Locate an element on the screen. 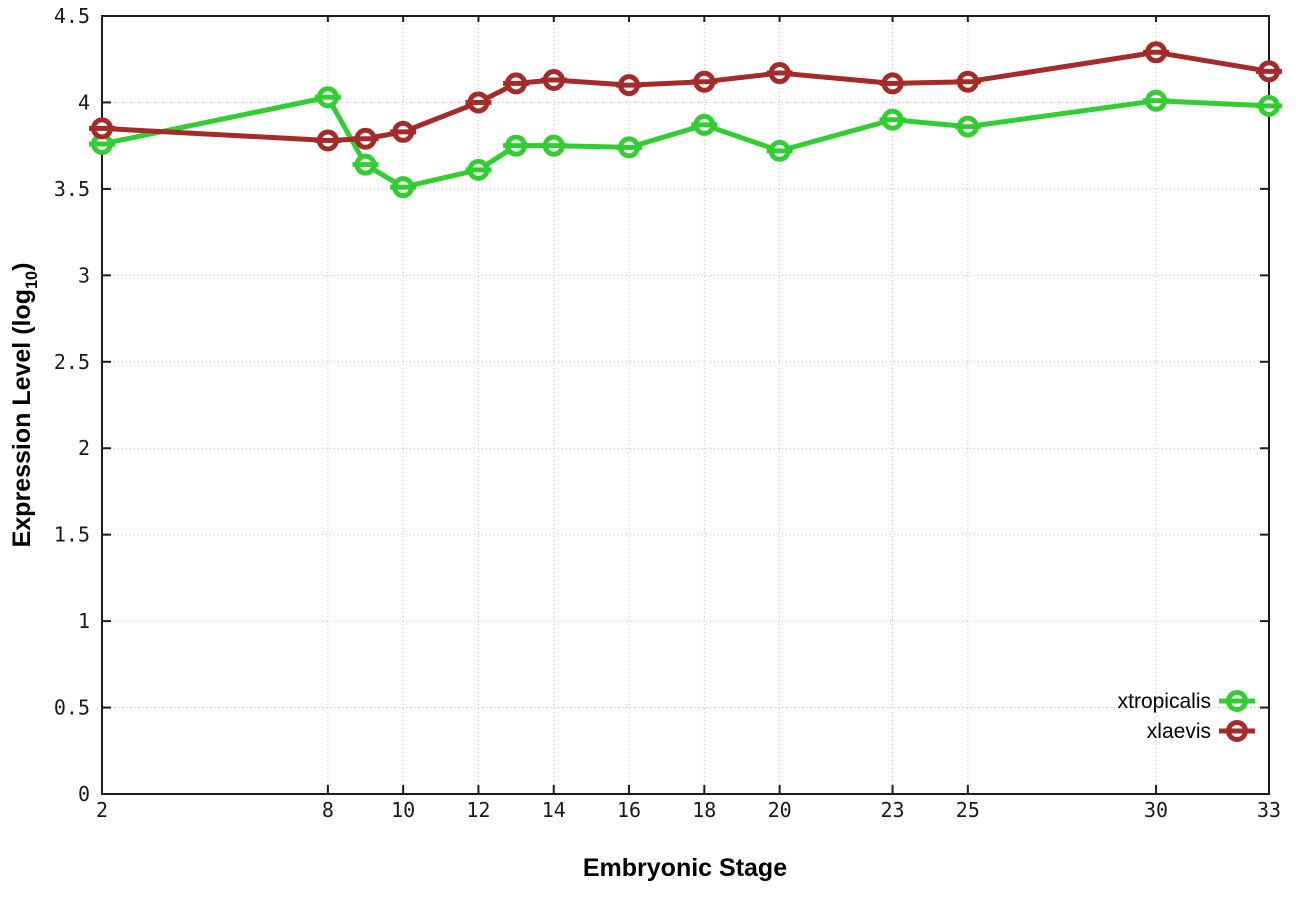  x-tick-label-16: 16 is located at coordinates (629, 810).